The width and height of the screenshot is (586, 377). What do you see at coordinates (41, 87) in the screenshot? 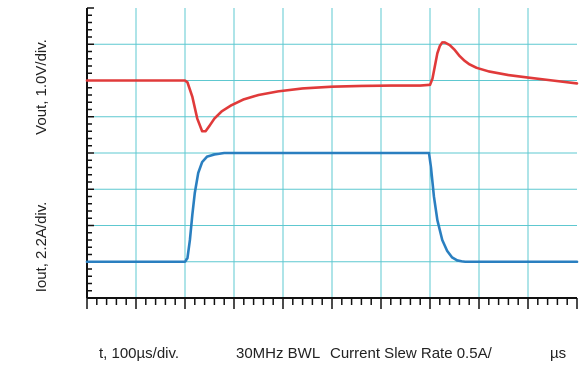
I see `vout-ylabel: Vout, 1.0V/div.` at bounding box center [41, 87].